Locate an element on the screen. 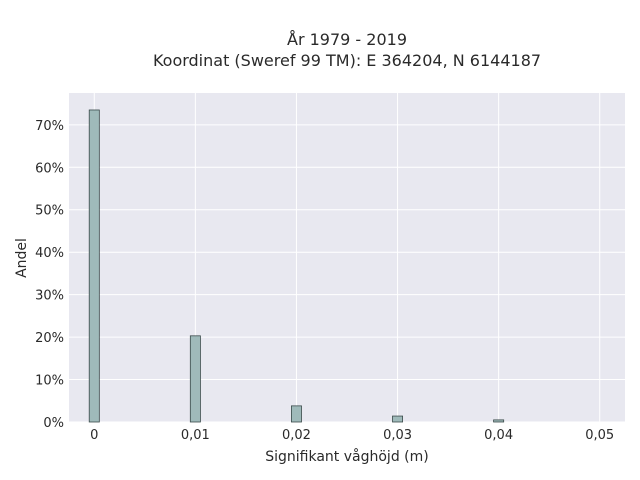 This screenshot has width=640, height=480. y-tick-label: 0% is located at coordinates (53, 423).